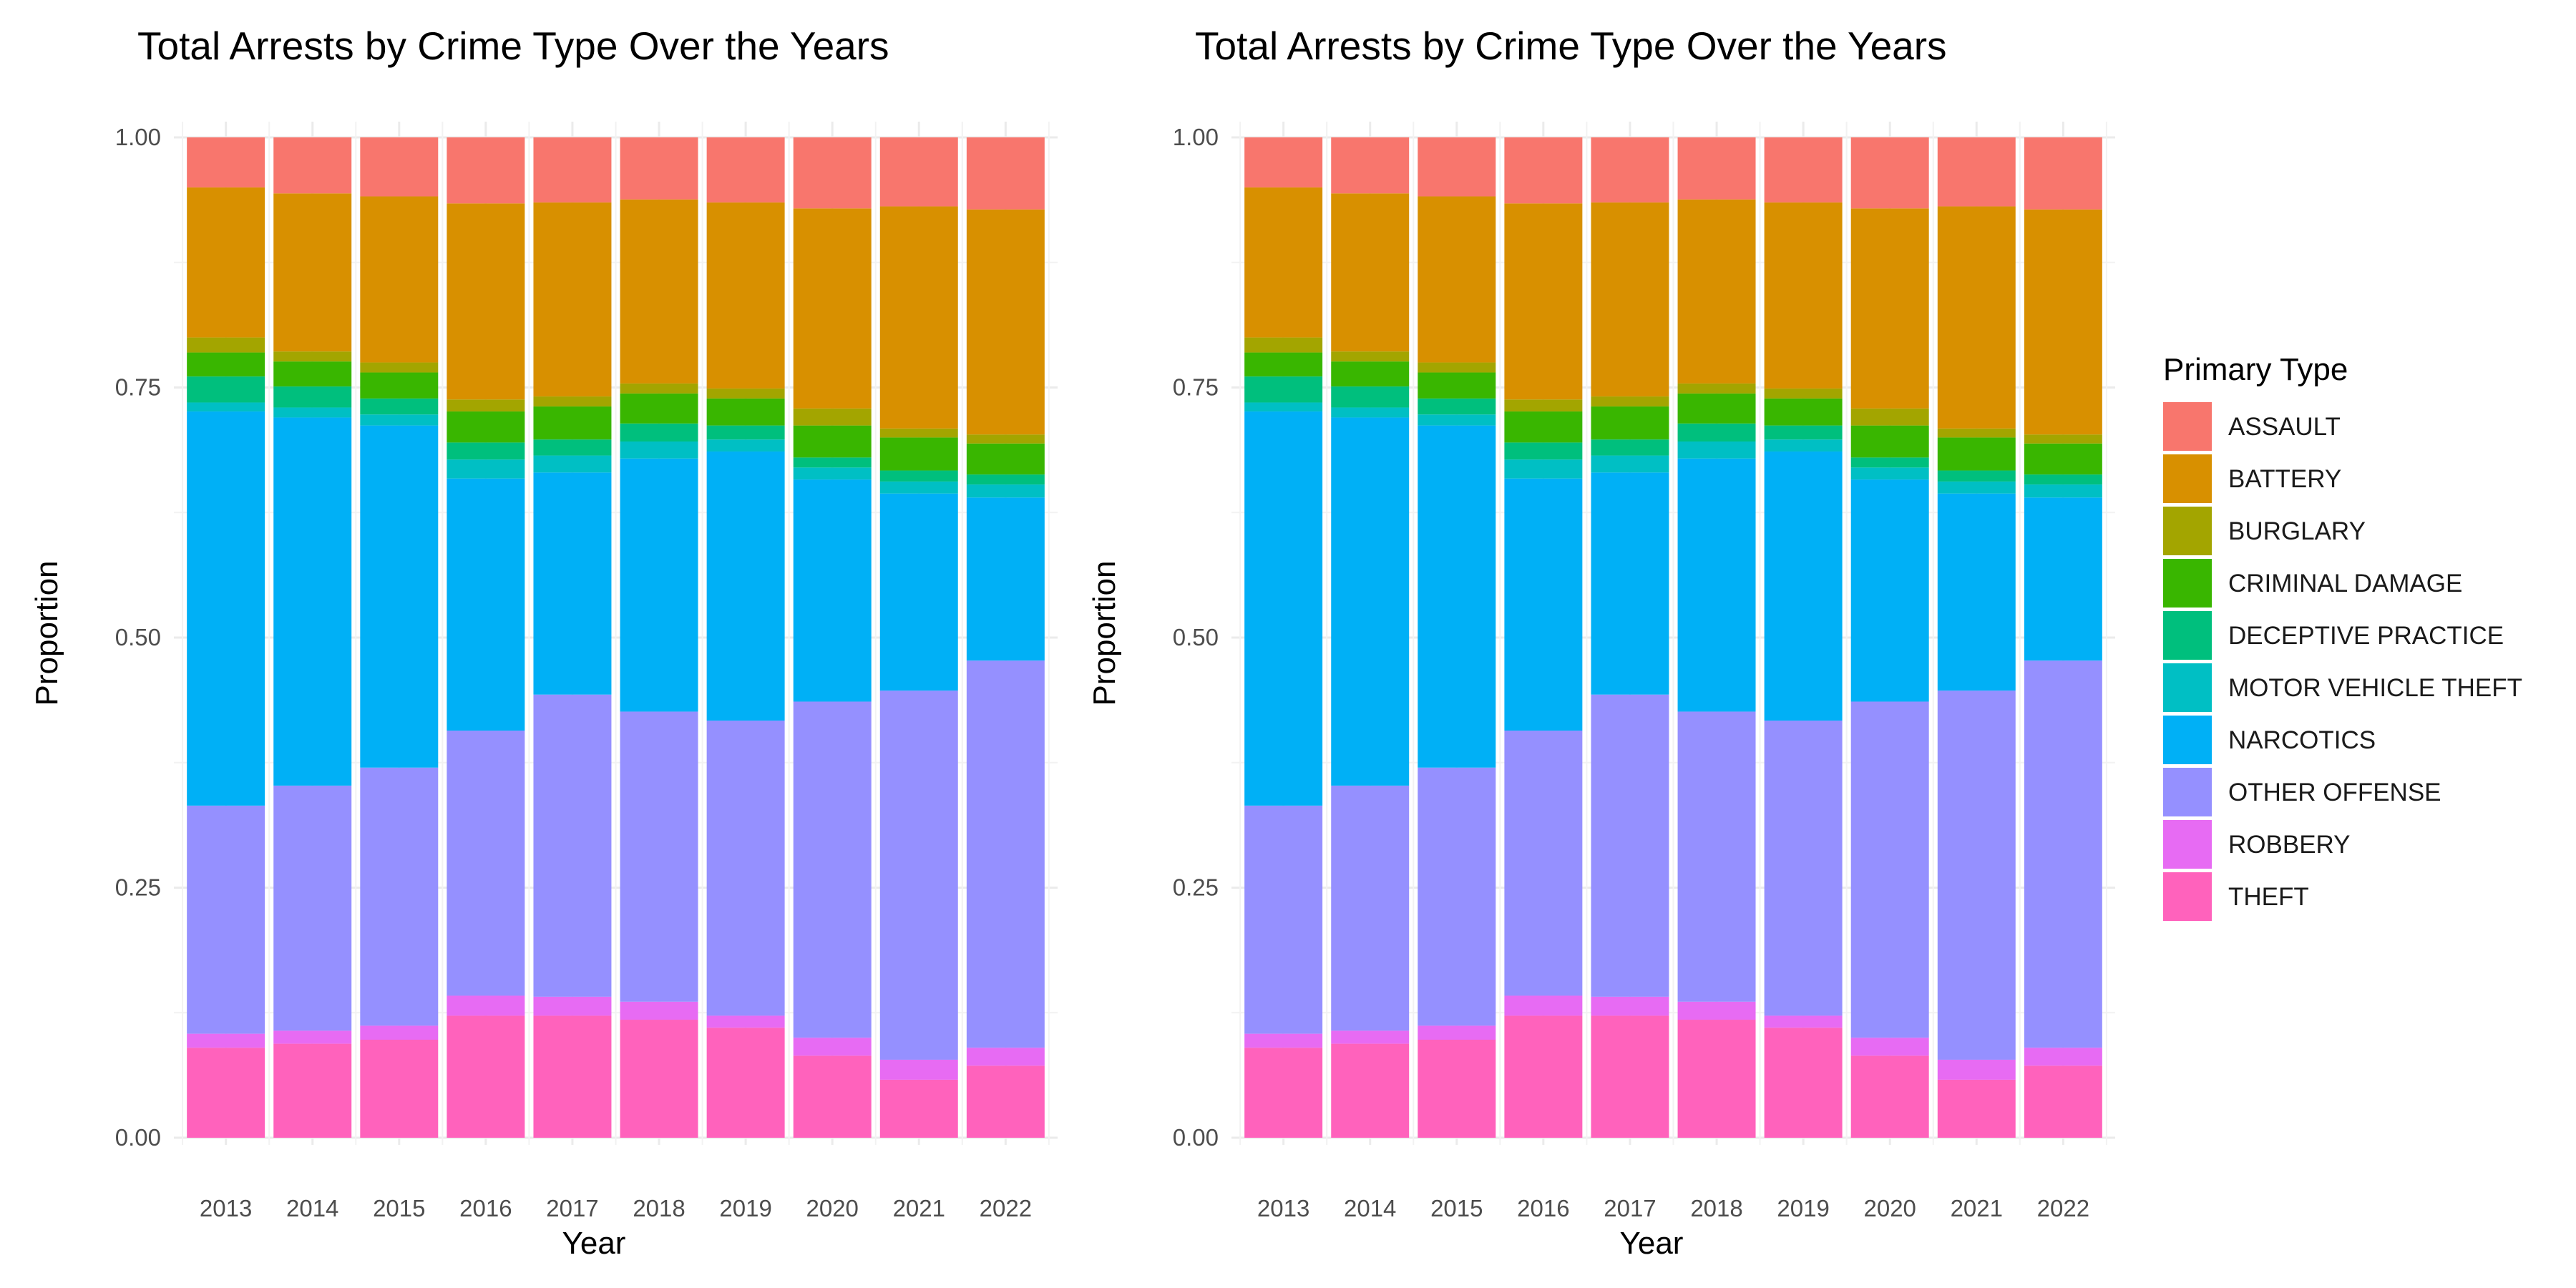 This screenshot has height=1288, width=2576. Describe the element at coordinates (486, 427) in the screenshot. I see `bar-segment-criminal-damage-2016` at that location.